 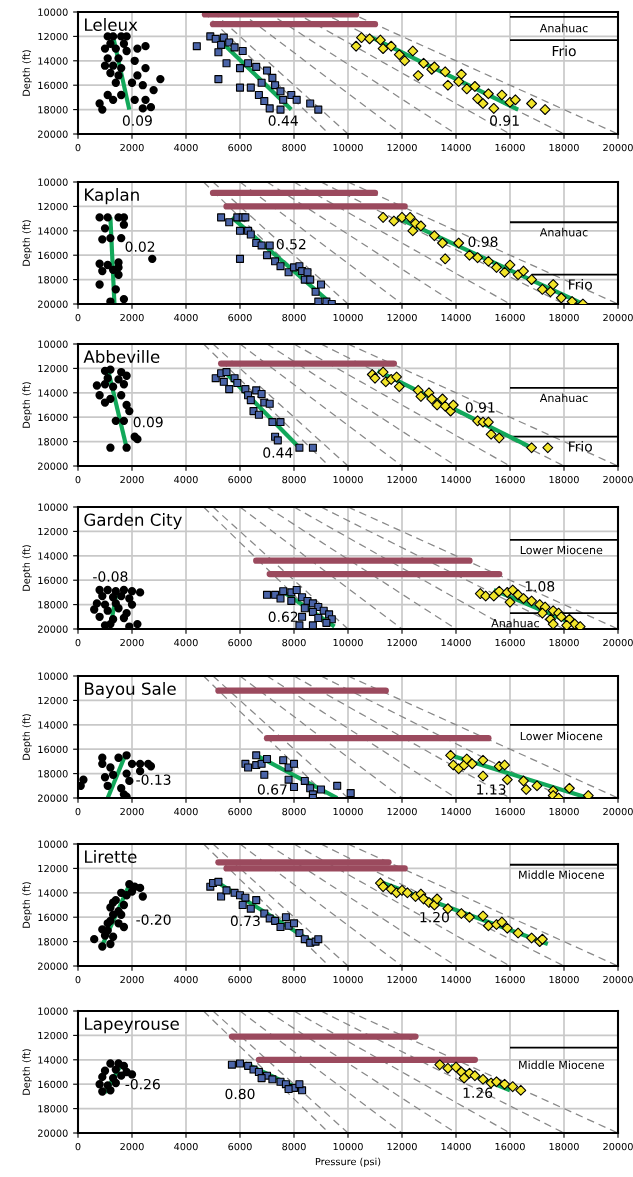 I want to click on annotation: Frio, so click(x=580, y=446).